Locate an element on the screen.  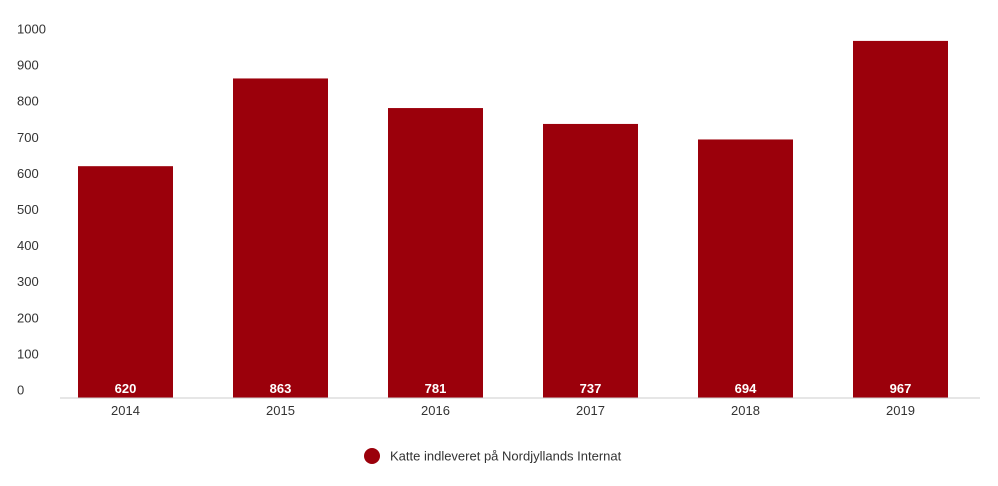
data-labels-group: 620 863 781 737 694 967 is located at coordinates (513, 388).